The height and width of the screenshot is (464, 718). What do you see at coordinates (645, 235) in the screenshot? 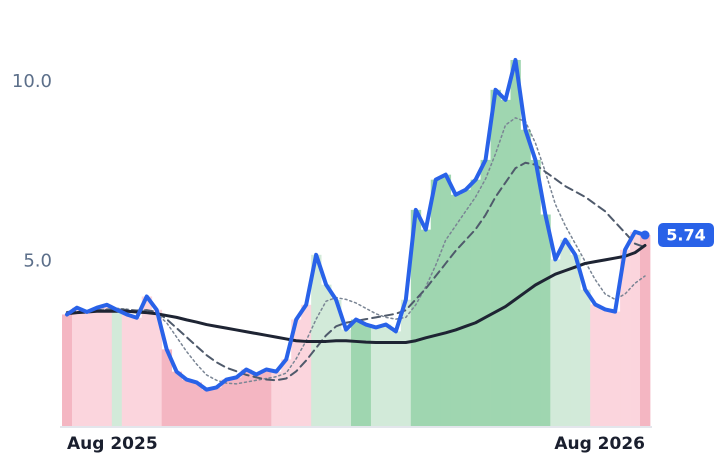
I see `last-point` at bounding box center [645, 235].